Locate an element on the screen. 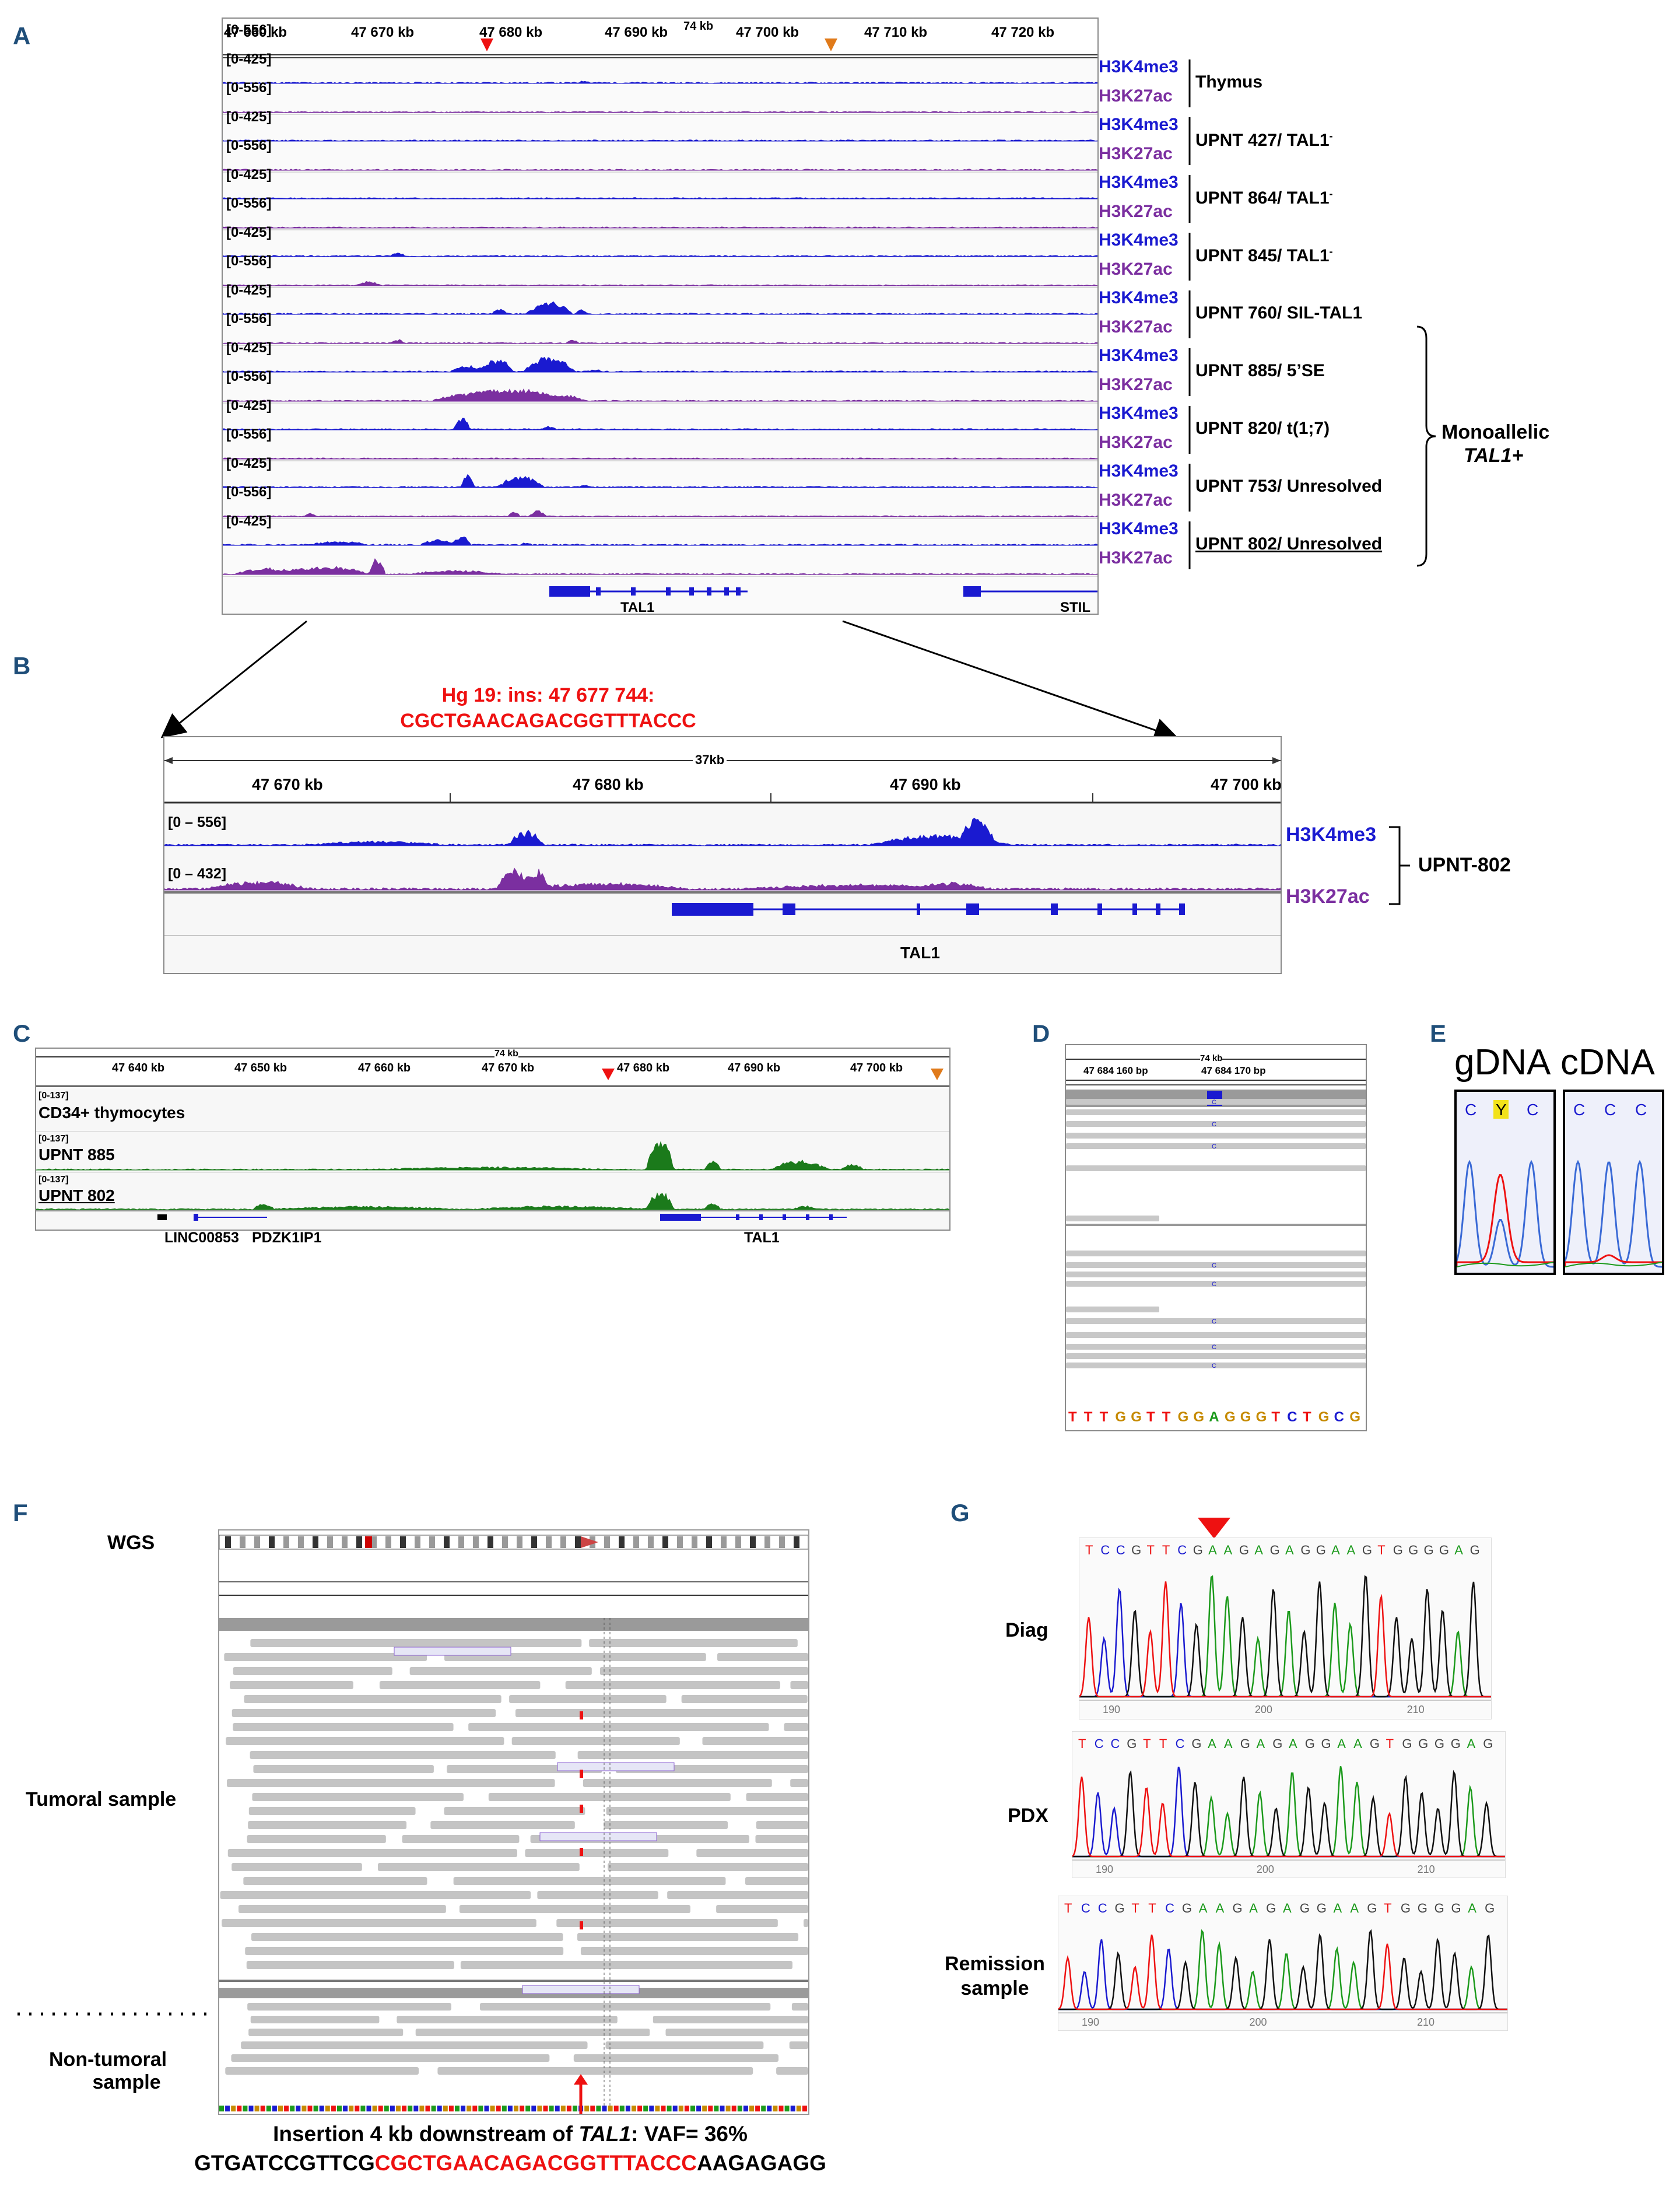 Image resolution: width=1680 pixels, height=2203 pixels. panel-b-gene-label: TAL1 is located at coordinates (920, 953).